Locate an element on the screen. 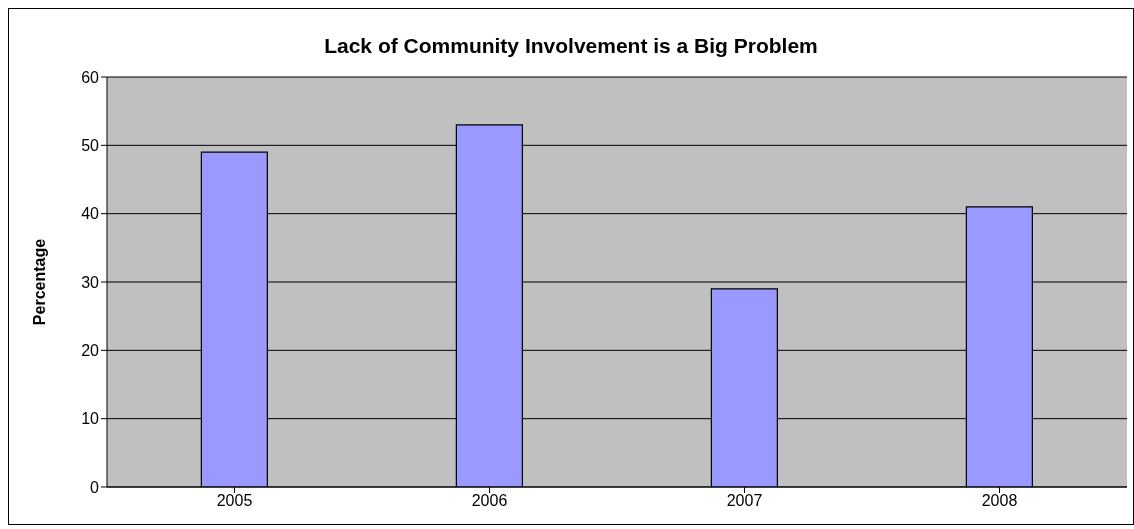 The width and height of the screenshot is (1134, 529). x-tick-label: 2008 is located at coordinates (999, 501).